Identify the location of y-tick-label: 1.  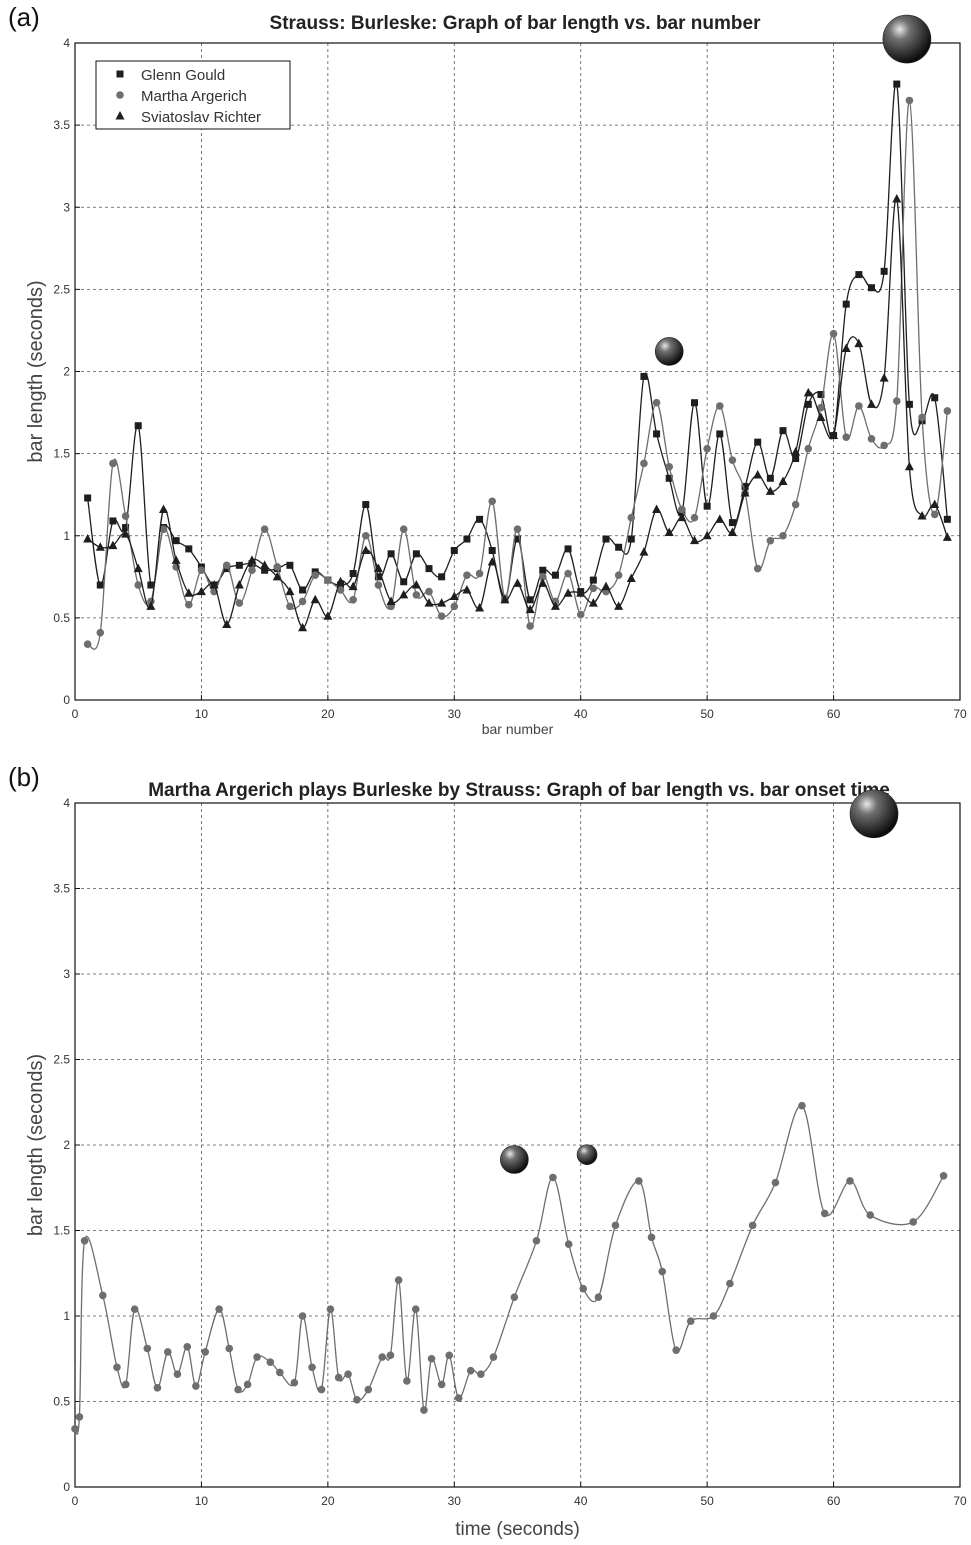
(66, 1316).